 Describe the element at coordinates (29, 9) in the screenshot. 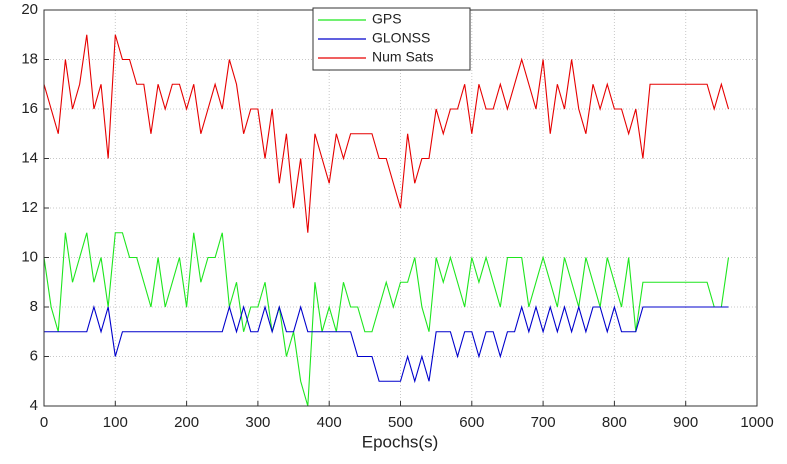

I see `y-tick-label: 20` at that location.